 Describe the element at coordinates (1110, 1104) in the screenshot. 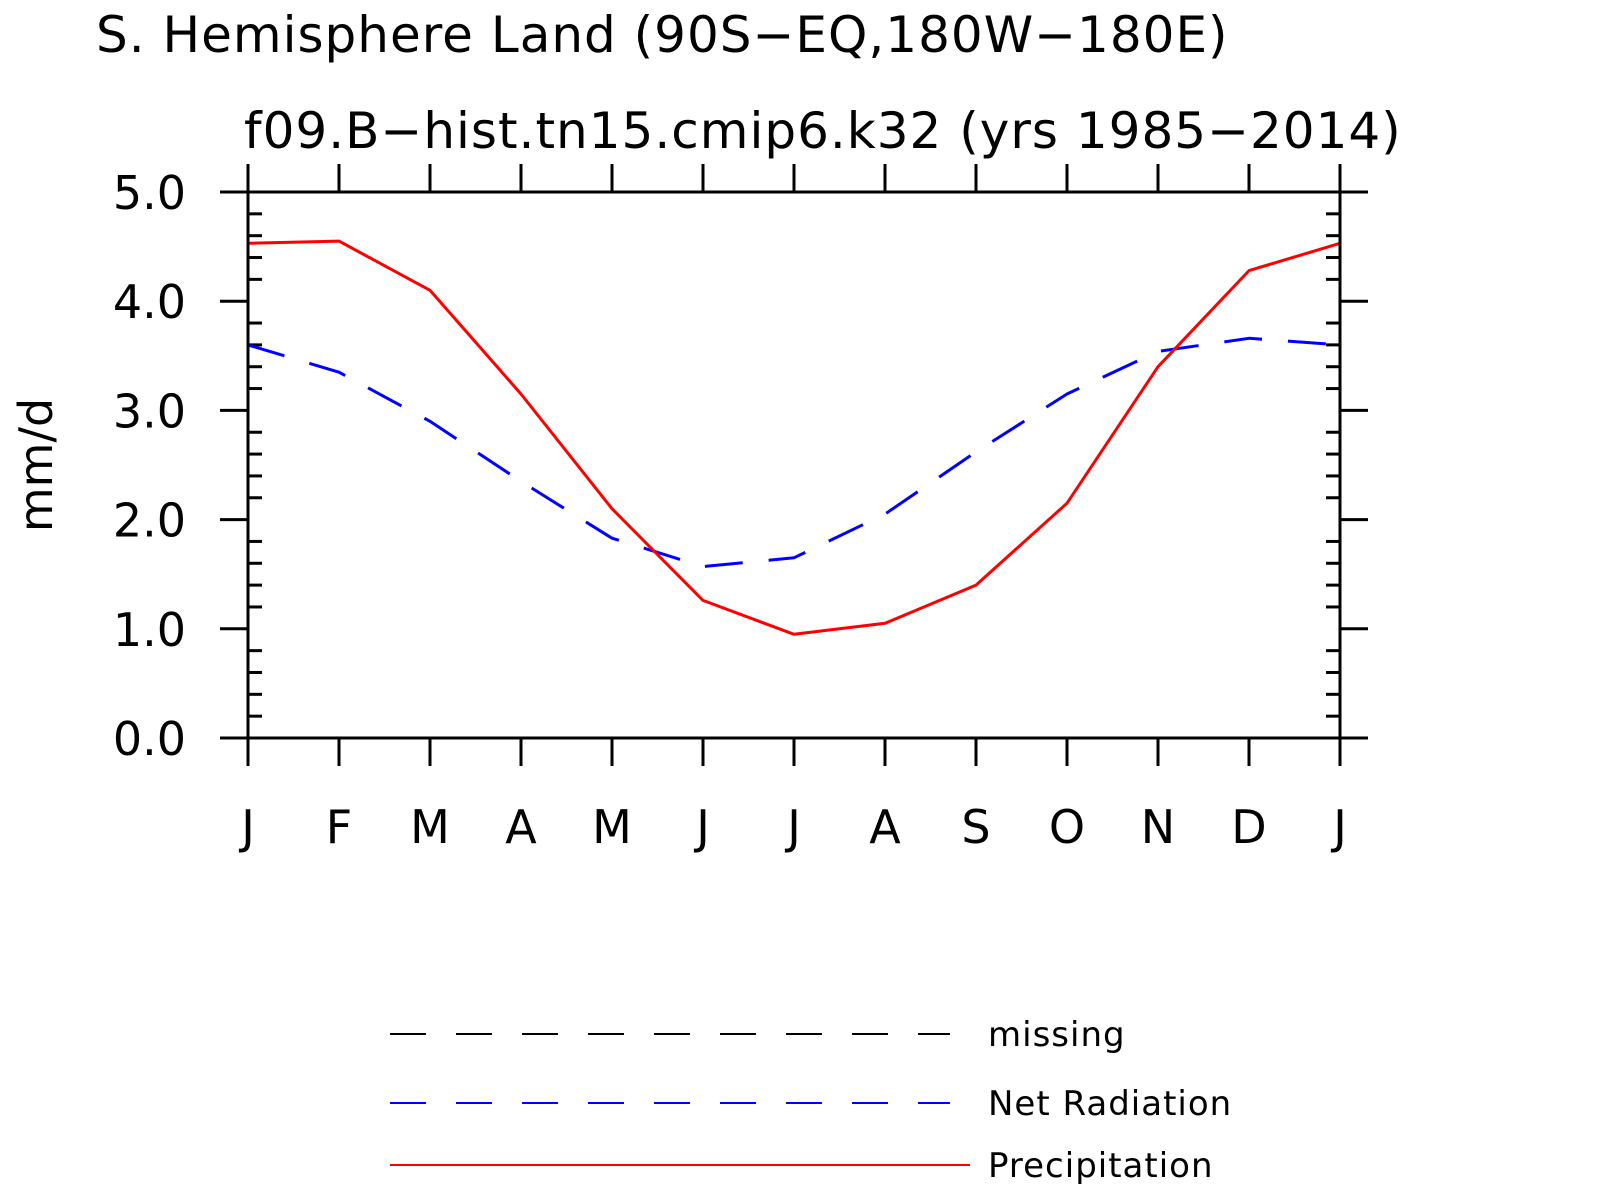

I see `legend-label: Net Radiation` at that location.